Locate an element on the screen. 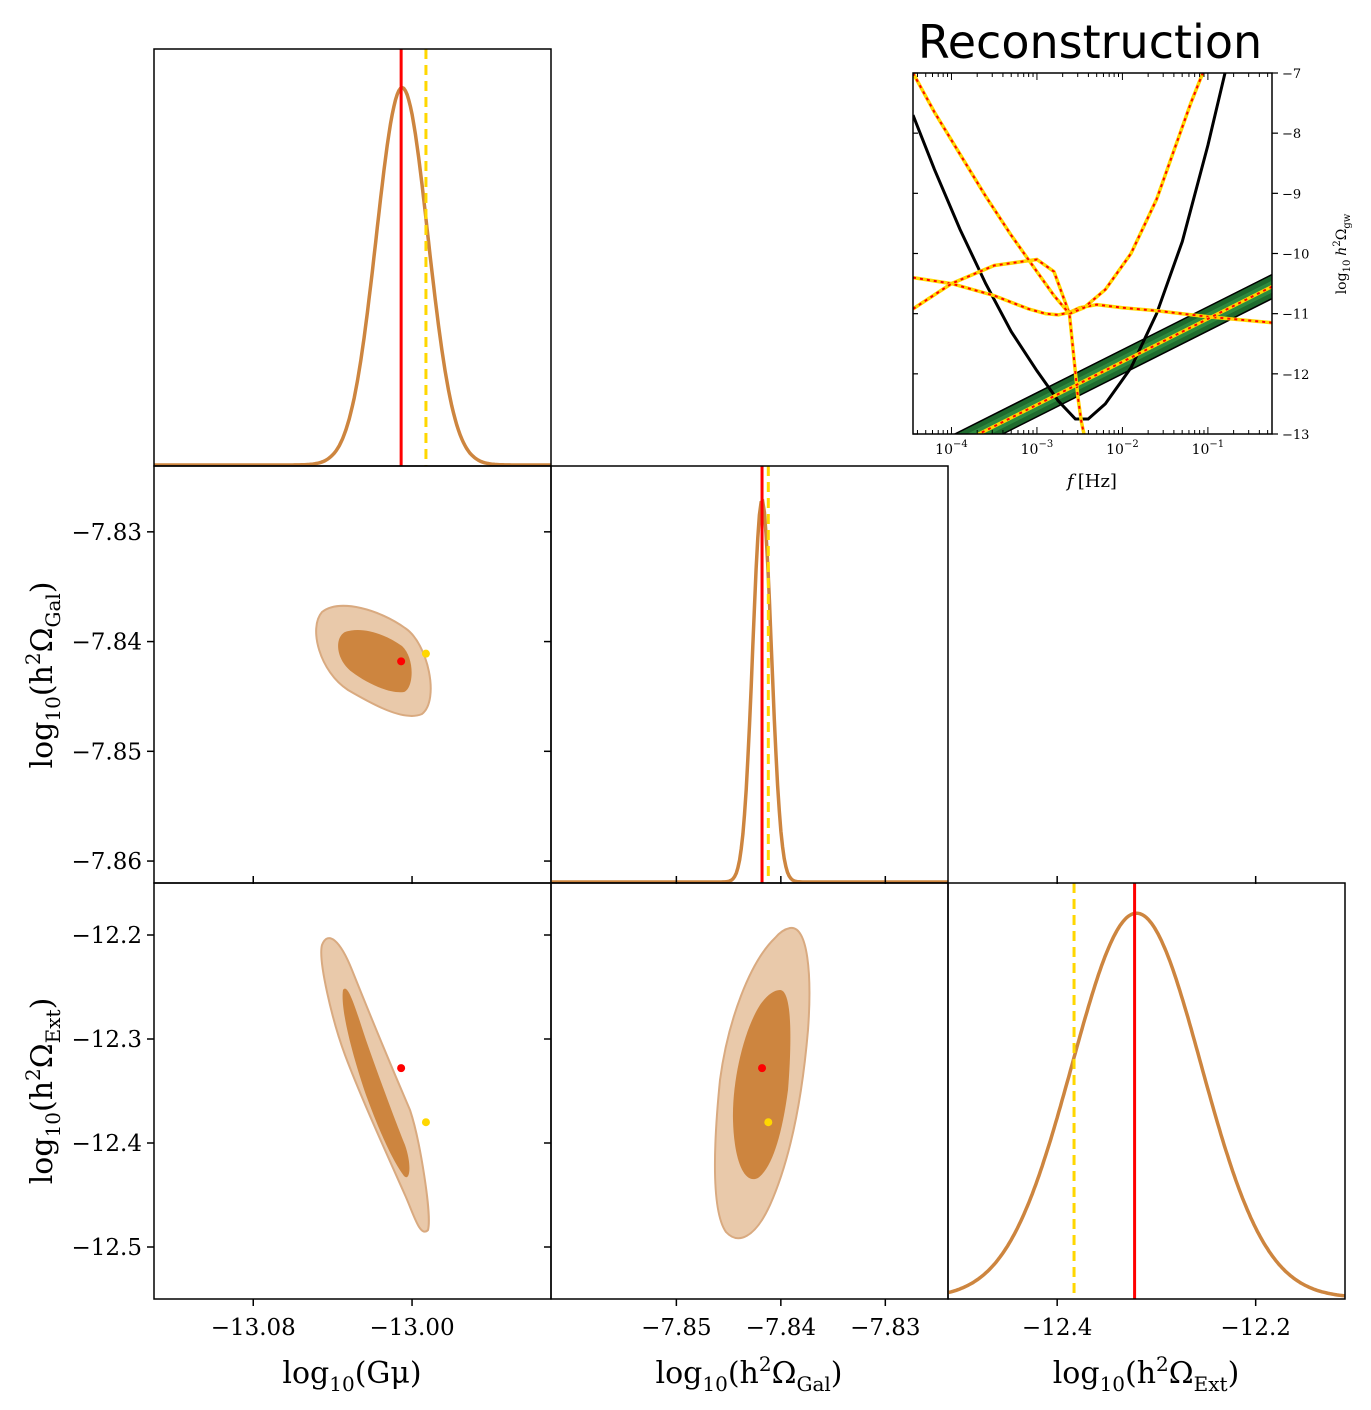  rec-xtick-label: 10⁻¹ is located at coordinates (1208, 448).